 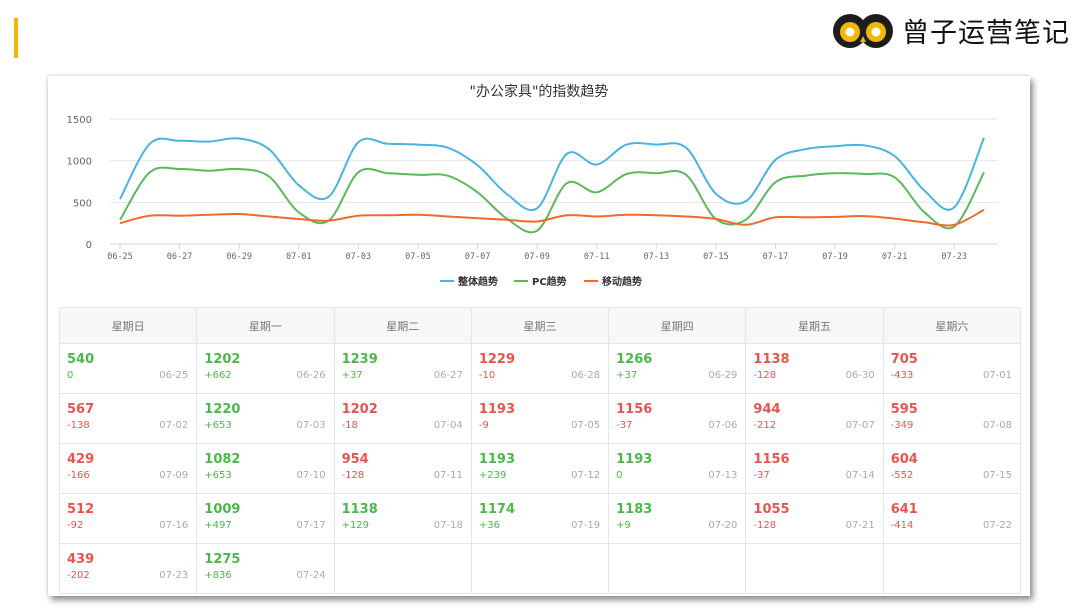 What do you see at coordinates (265, 468) in the screenshot?
I see `calendar-day-cell: 1082 +653 07-10` at bounding box center [265, 468].